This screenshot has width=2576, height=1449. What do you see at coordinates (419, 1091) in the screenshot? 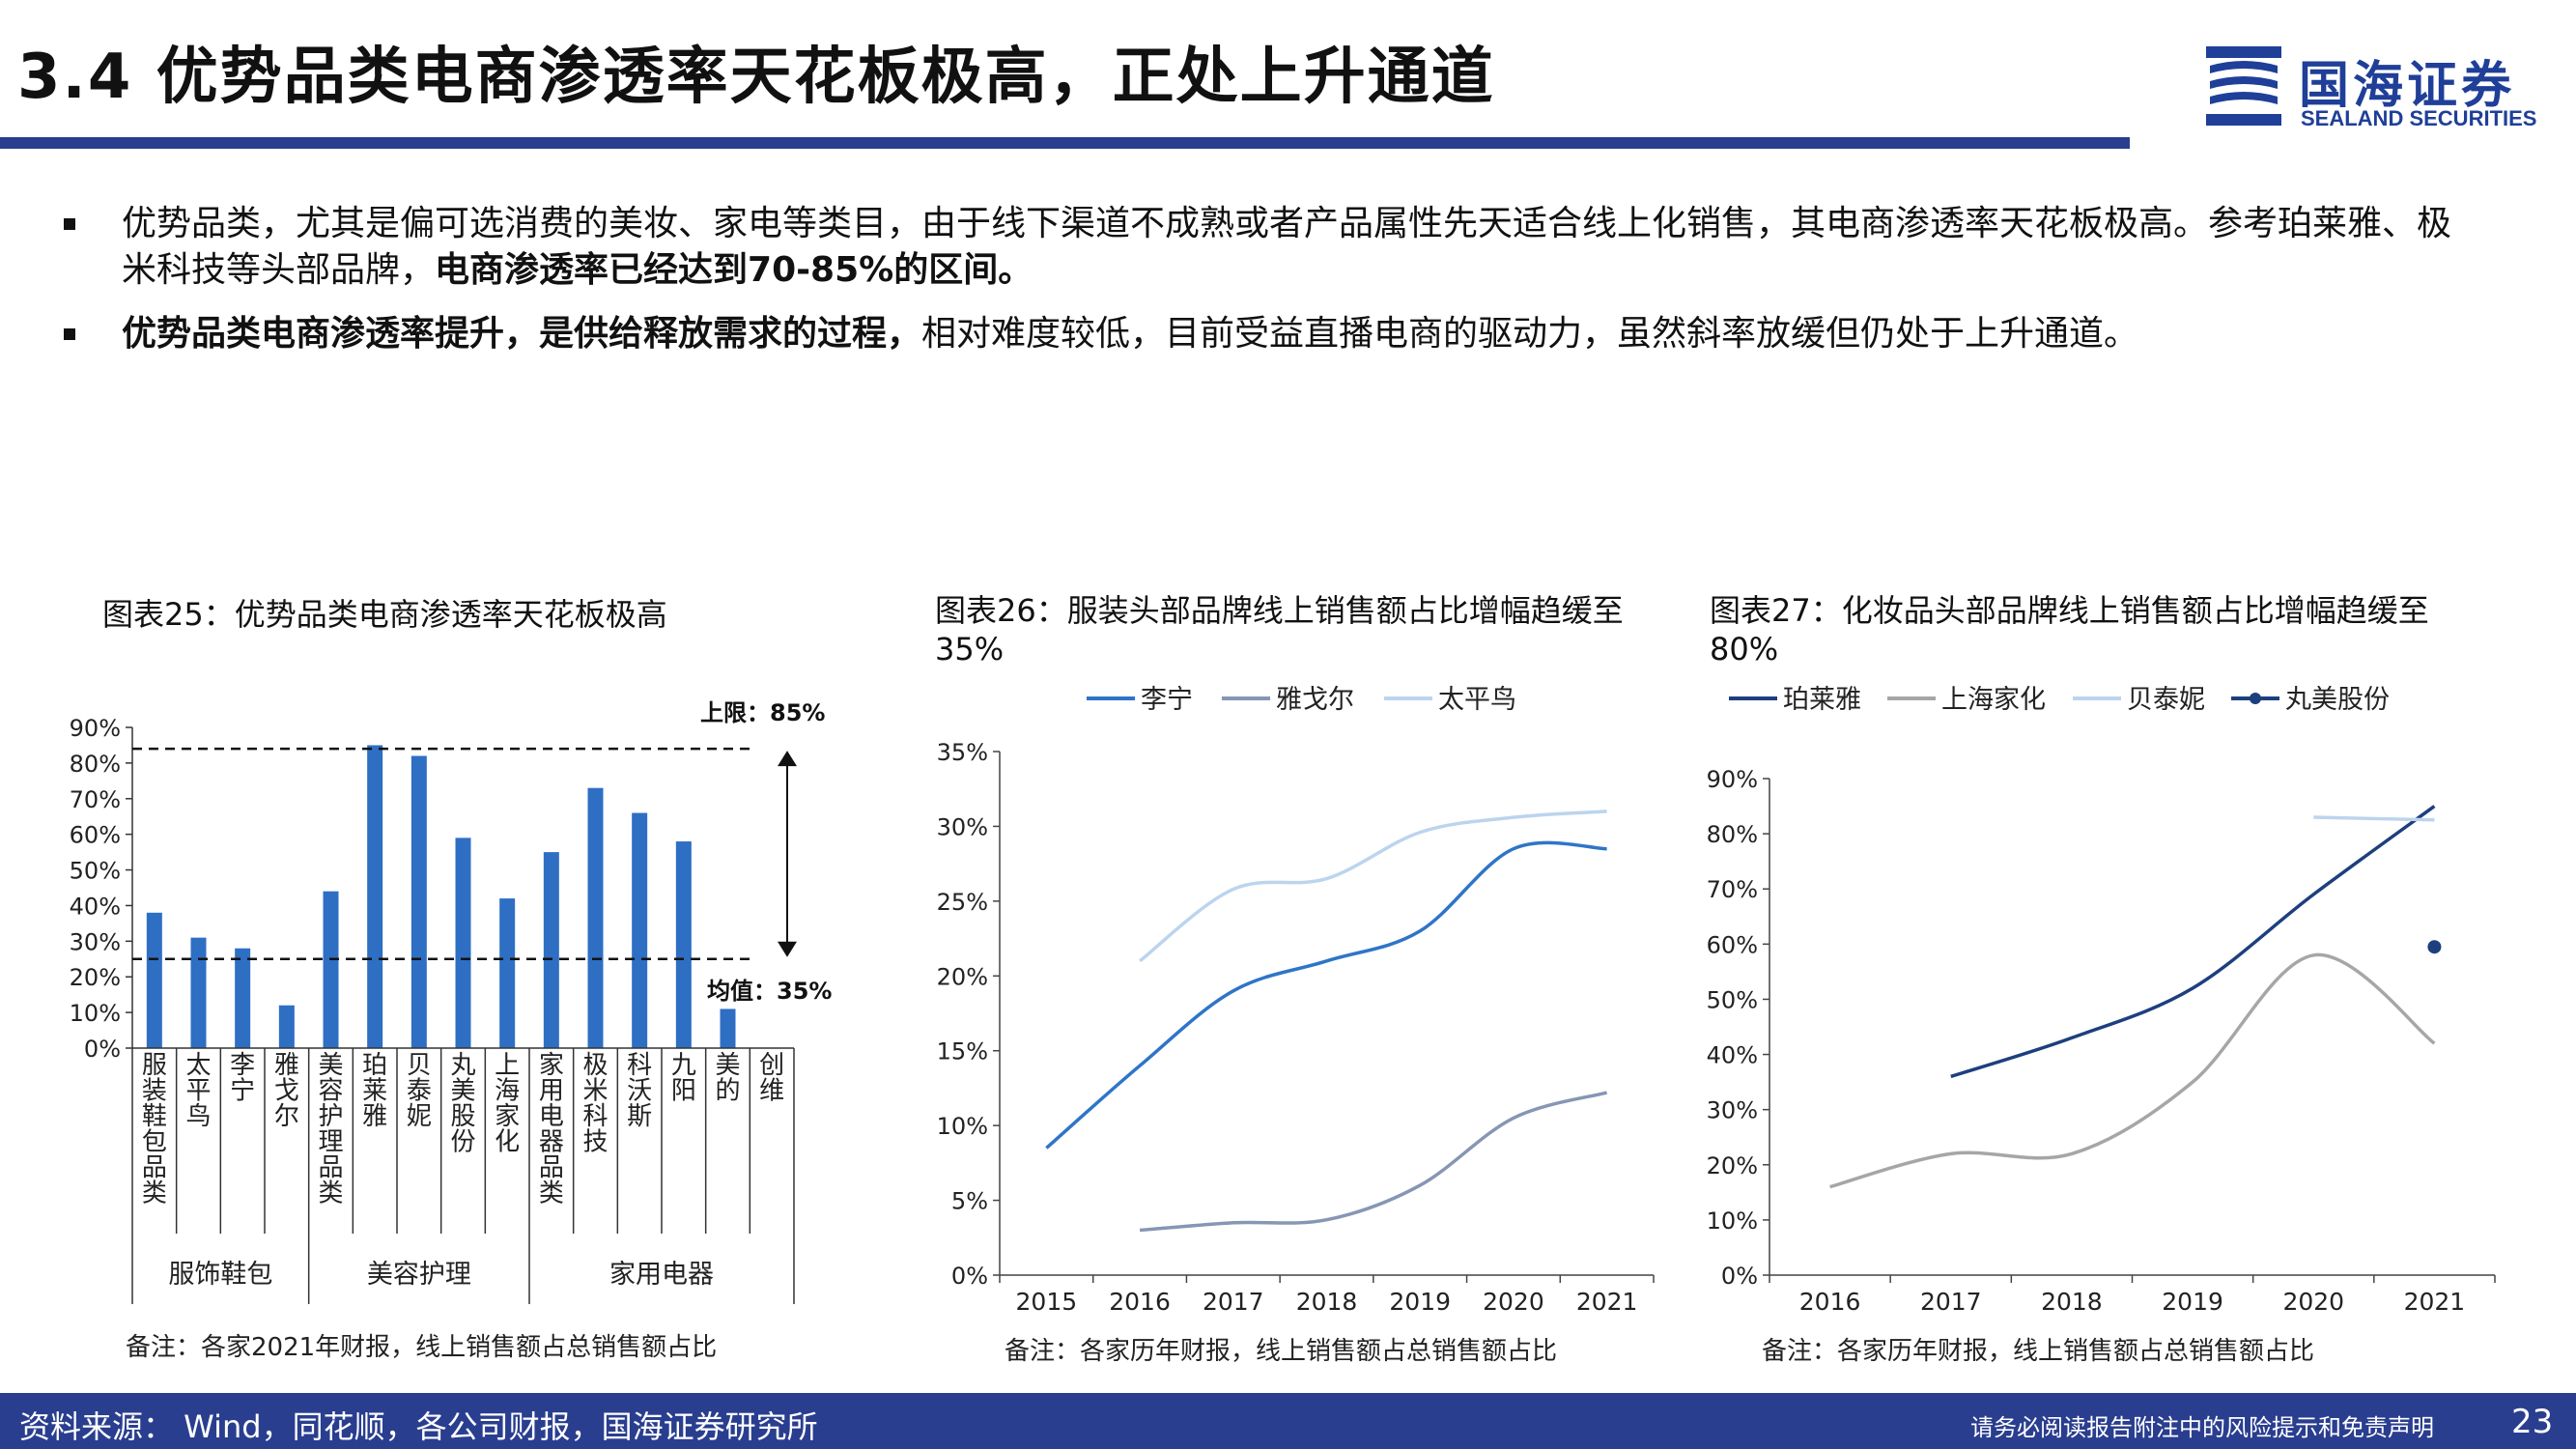
I see `x-category-label: 贝泰妮` at bounding box center [419, 1091].